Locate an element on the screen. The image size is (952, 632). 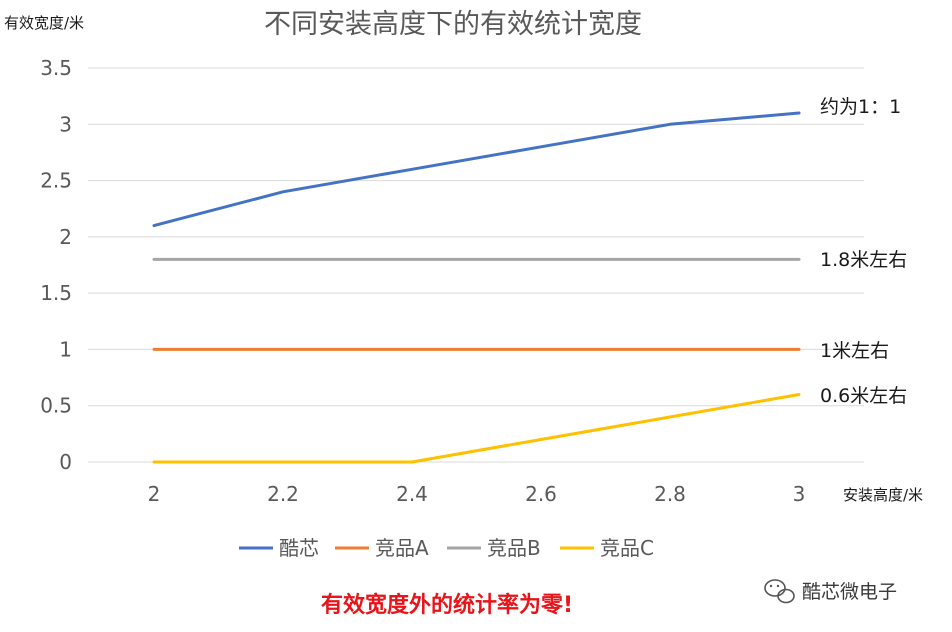
y-axis-ticks: 0 0.5 1 1.5 2 2.5 3 3.5 is located at coordinates (56, 265).